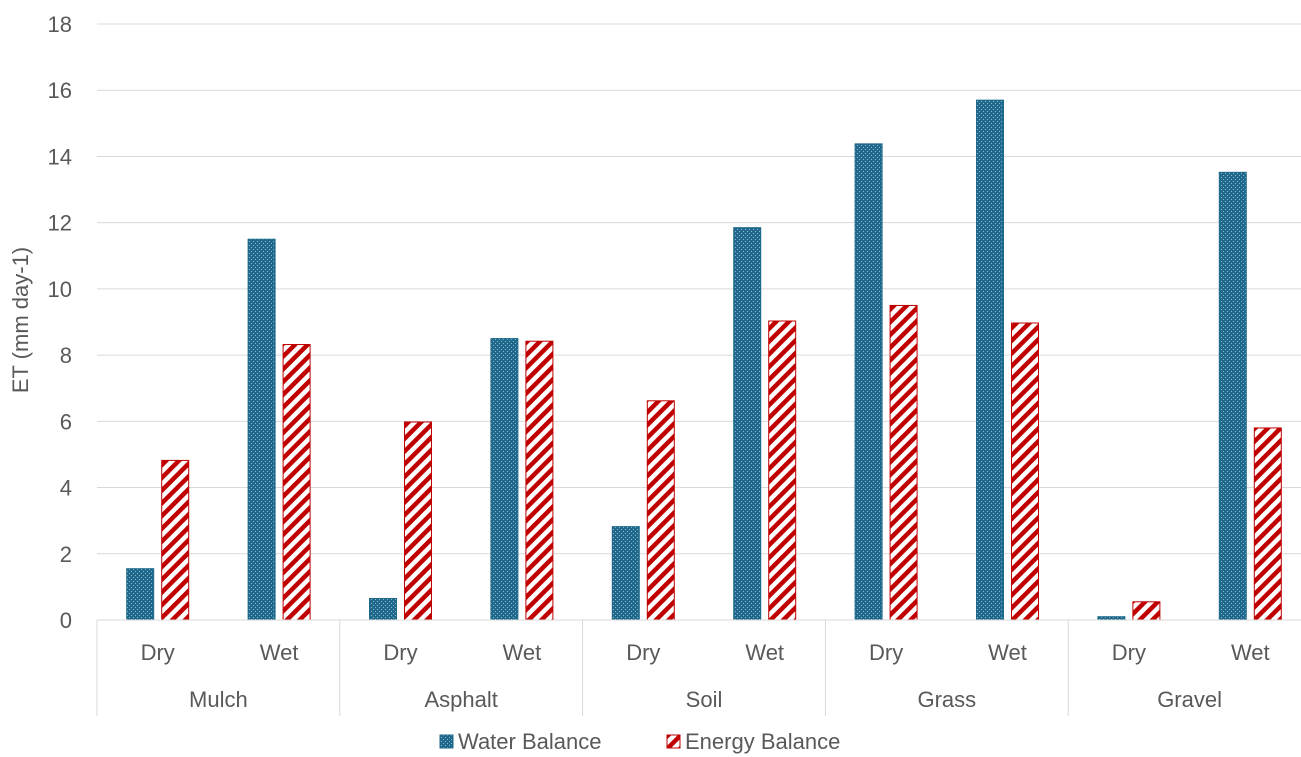  Describe the element at coordinates (218, 699) in the screenshot. I see `x-group-label: Mulch` at that location.